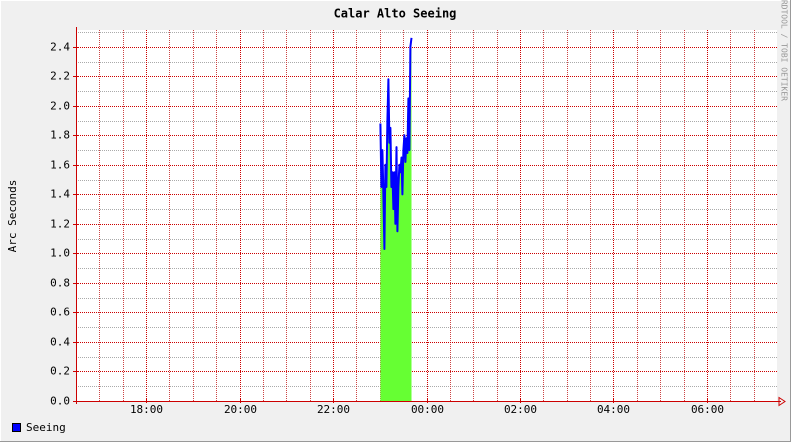 This screenshot has width=791, height=442. I want to click on marks, so click(396, 219).